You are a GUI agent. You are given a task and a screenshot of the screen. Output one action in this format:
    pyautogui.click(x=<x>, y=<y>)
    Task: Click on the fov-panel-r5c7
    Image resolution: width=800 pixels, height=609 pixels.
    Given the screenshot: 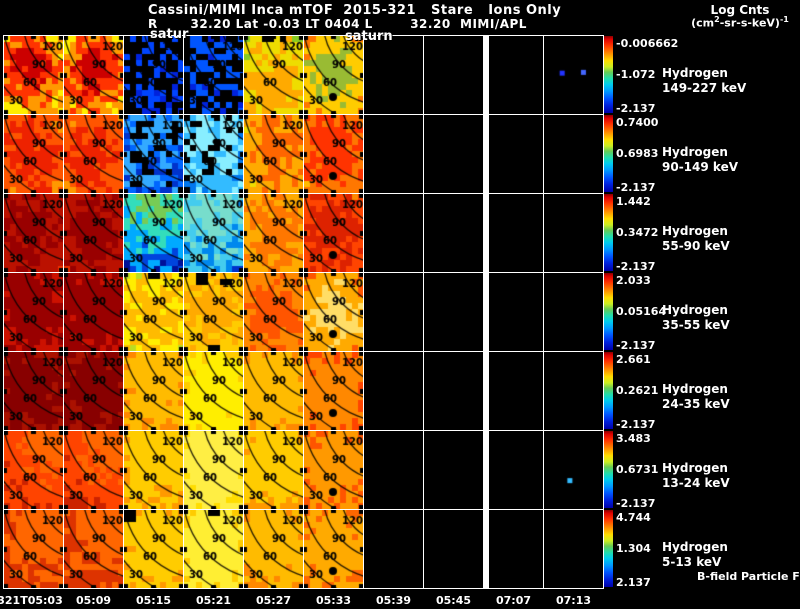 What is the action you would take?
    pyautogui.click(x=393, y=391)
    